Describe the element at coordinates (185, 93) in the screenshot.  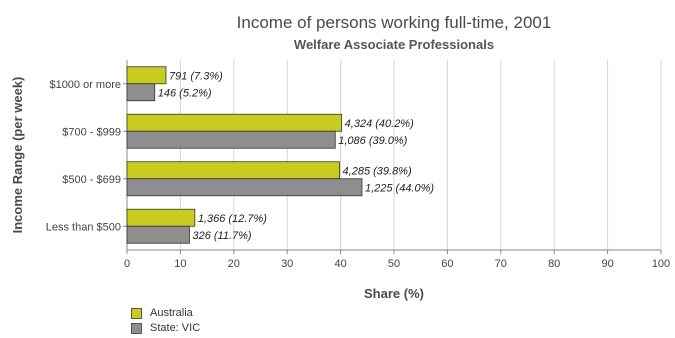
I see `data-label: 146 (5.2%)` at that location.